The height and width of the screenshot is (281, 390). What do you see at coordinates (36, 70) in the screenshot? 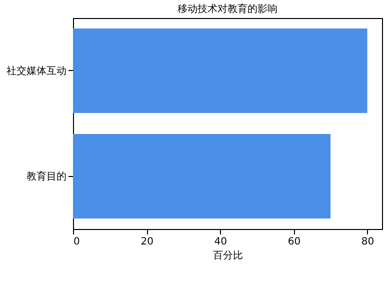
I see `y-tick-label: 社交媒体互动` at bounding box center [36, 70].